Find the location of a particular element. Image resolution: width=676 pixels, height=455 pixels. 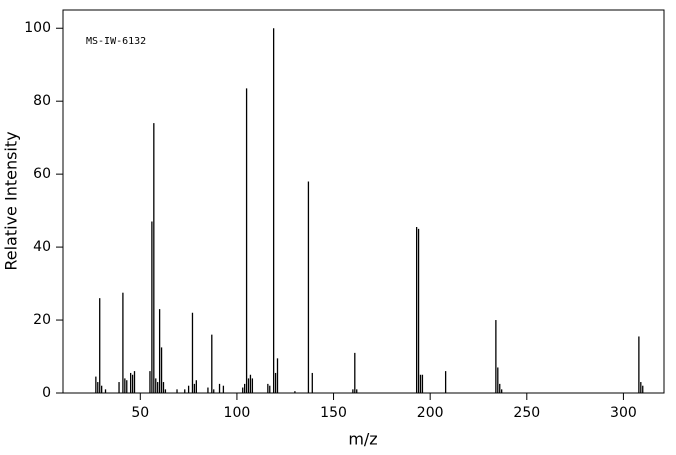

x-axis-label: m/z is located at coordinates (362, 439).